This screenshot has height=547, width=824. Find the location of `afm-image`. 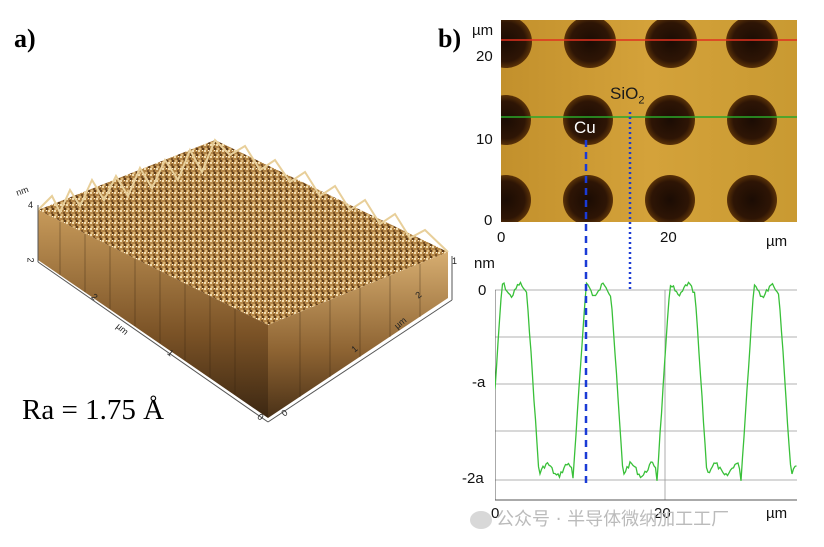

afm-image is located at coordinates (649, 121).